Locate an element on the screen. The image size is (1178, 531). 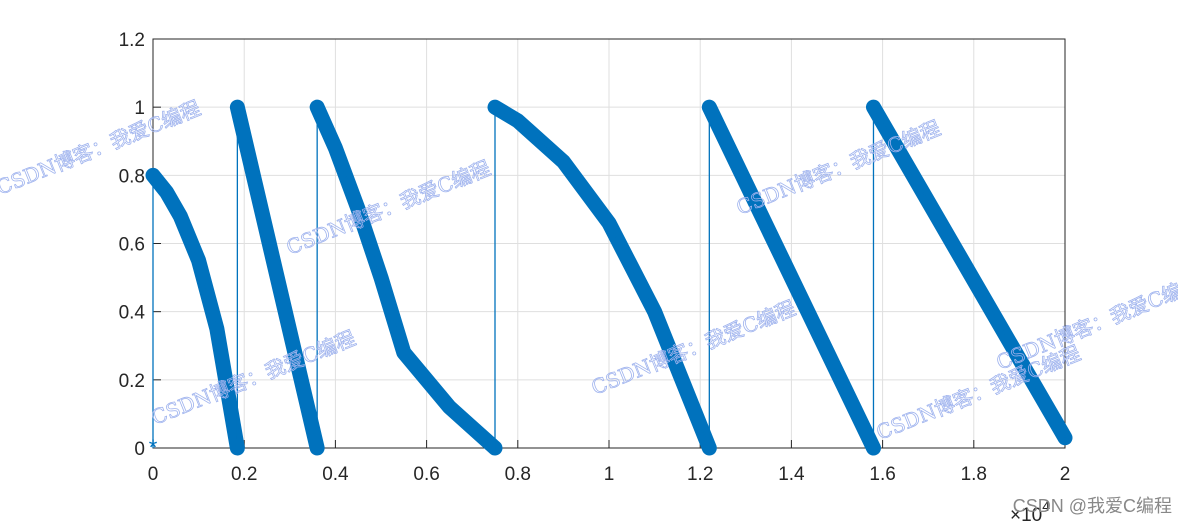
y-tick-label: 0.8 is located at coordinates (132, 176).